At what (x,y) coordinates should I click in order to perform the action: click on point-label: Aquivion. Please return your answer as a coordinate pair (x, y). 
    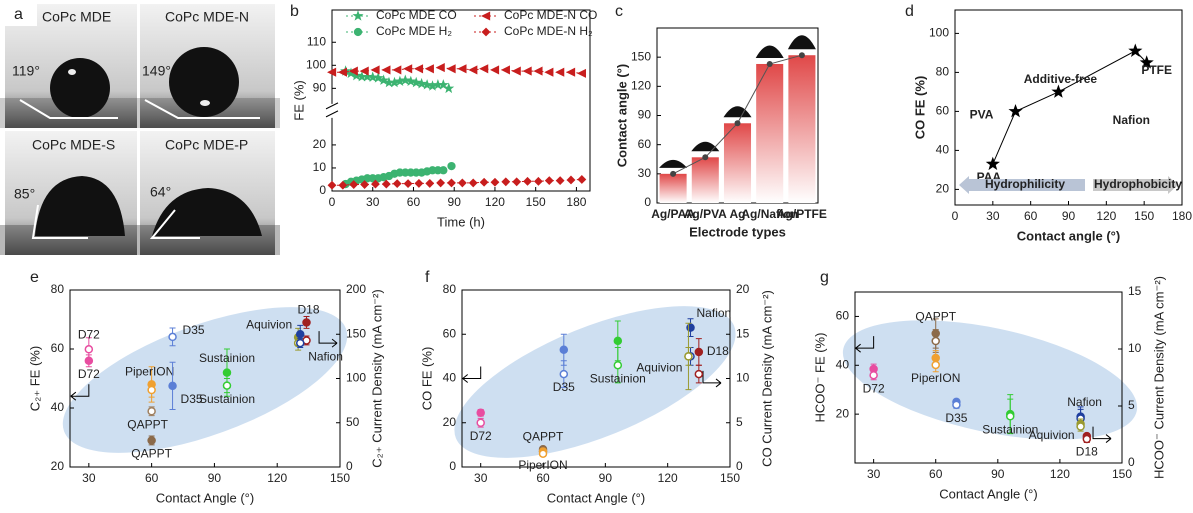
    Looking at the image, I should click on (269, 324).